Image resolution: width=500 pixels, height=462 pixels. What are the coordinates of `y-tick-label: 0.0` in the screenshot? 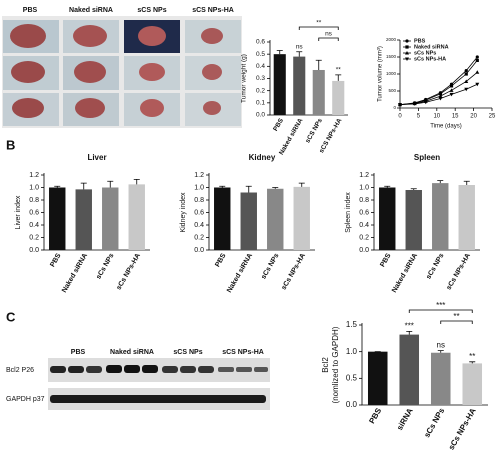 It's located at (364, 250).